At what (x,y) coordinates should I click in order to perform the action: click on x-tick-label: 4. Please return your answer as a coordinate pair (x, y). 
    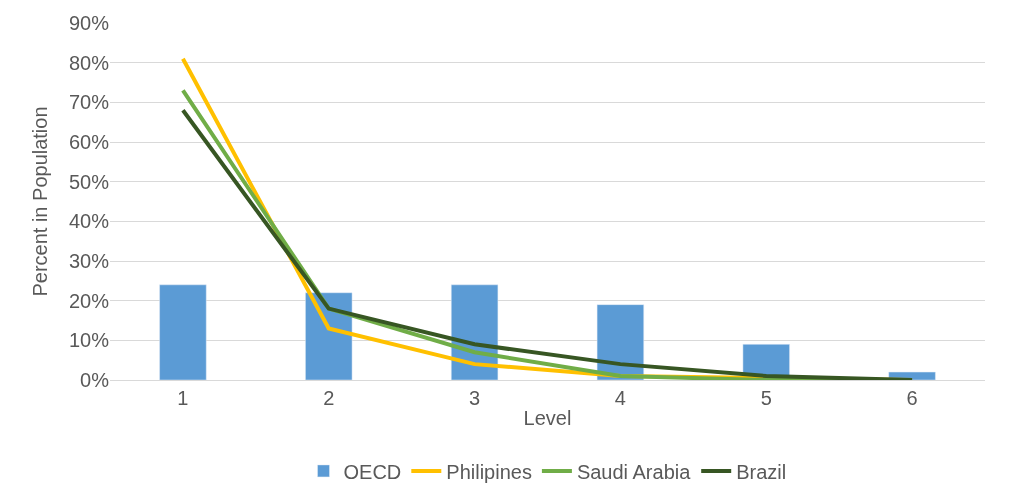
    Looking at the image, I should click on (620, 398).